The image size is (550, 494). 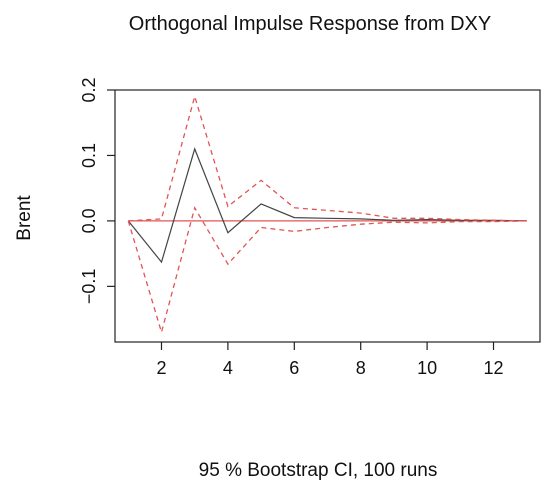 I want to click on y-tick-label: −0.1, so click(x=89, y=287).